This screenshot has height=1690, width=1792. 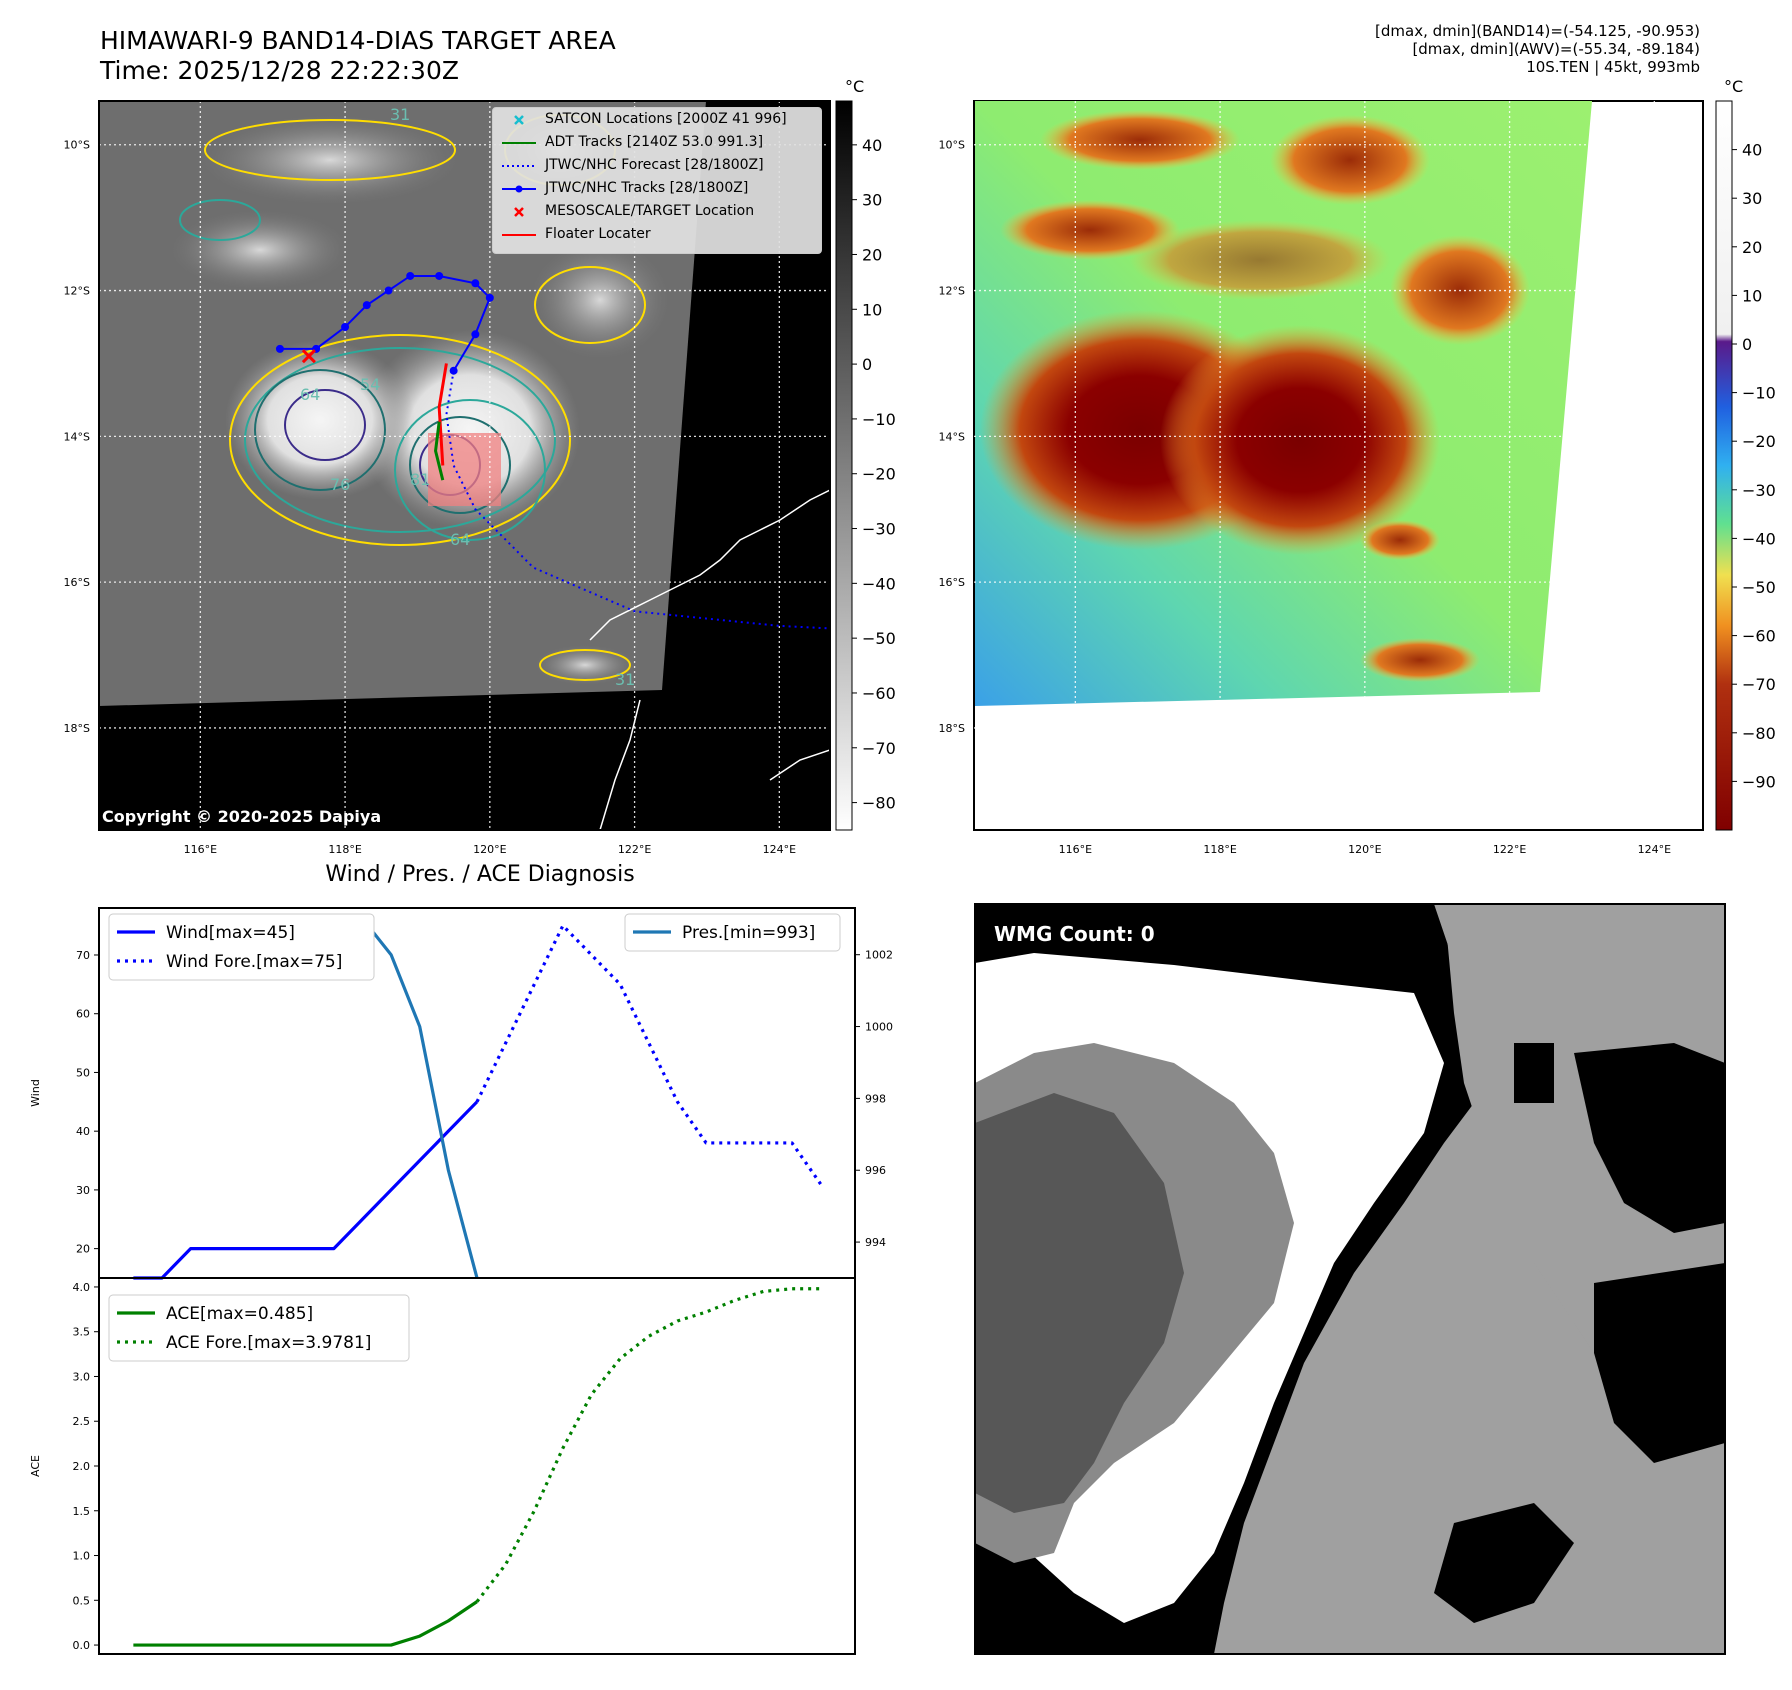 What do you see at coordinates (1752, 247) in the screenshot?
I see `colorbar-tick-label: 20` at bounding box center [1752, 247].